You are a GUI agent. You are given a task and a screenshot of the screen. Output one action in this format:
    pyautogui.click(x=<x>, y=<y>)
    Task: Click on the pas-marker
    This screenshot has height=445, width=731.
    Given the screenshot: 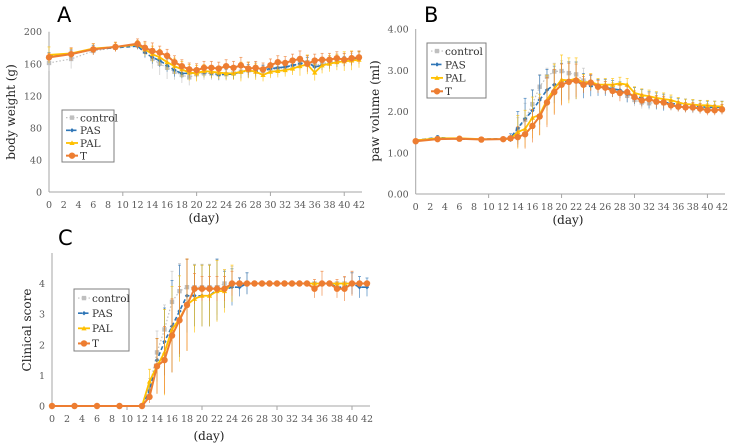 What is the action you would take?
    pyautogui.click(x=84, y=313)
    